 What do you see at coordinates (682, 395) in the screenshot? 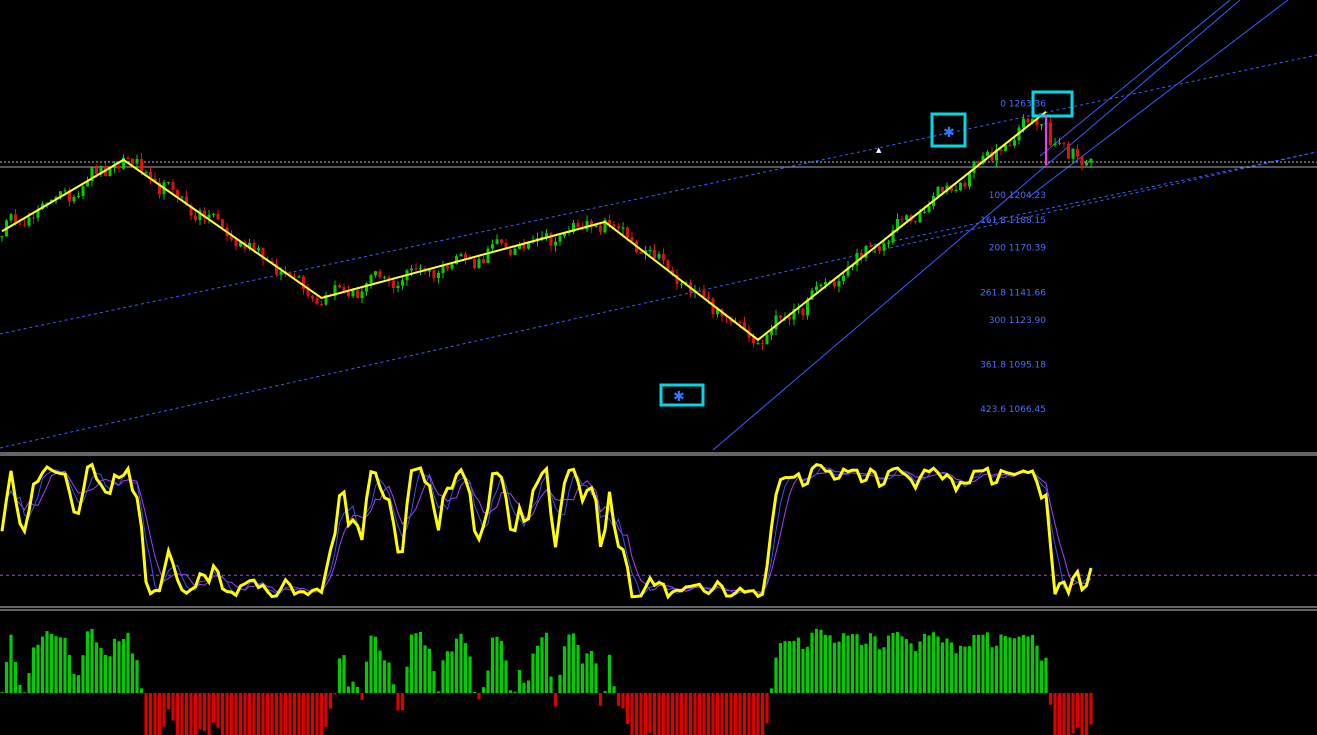
I see `pivot-low-box` at bounding box center [682, 395].